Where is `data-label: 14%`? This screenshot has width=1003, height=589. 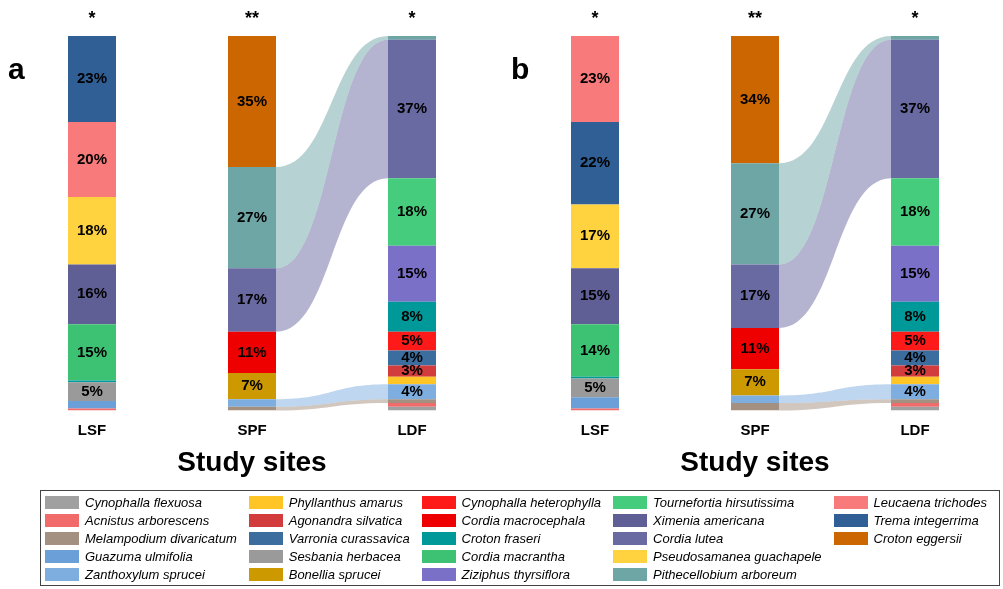 data-label: 14% is located at coordinates (595, 349).